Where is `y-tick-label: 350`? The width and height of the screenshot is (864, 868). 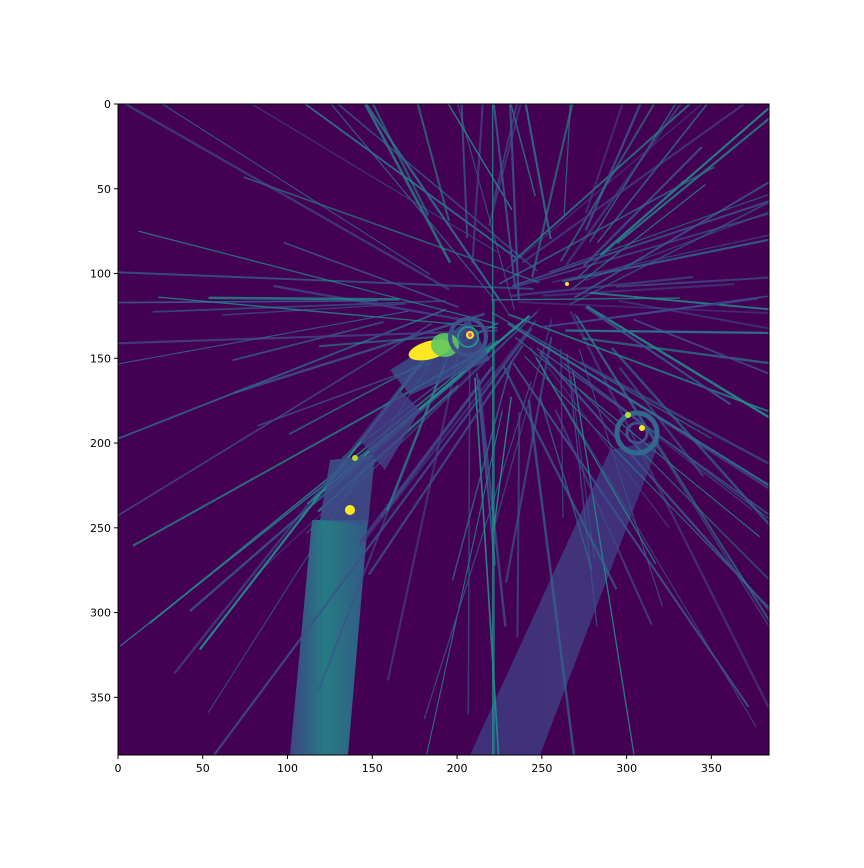
y-tick-label: 350 is located at coordinates (100, 697).